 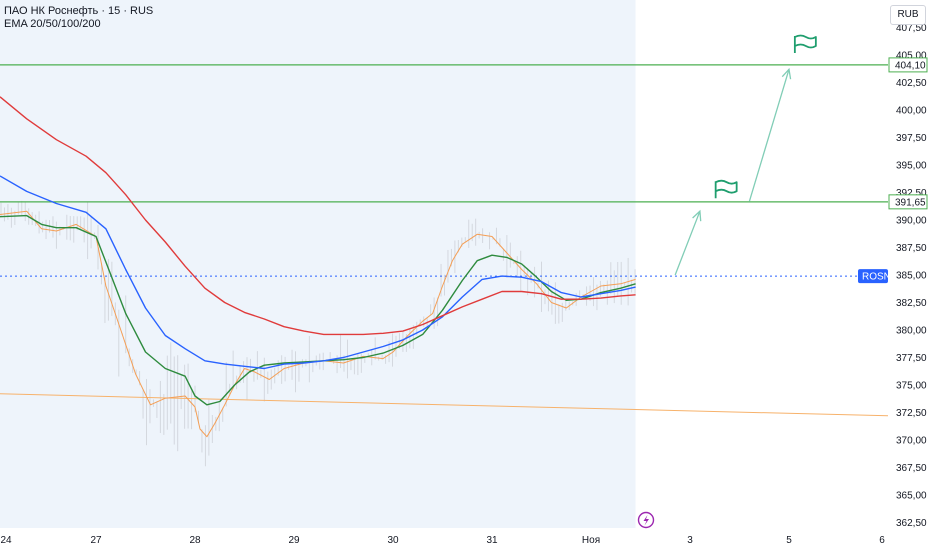 I want to click on level-badge-label: 391,65, so click(x=910, y=202).